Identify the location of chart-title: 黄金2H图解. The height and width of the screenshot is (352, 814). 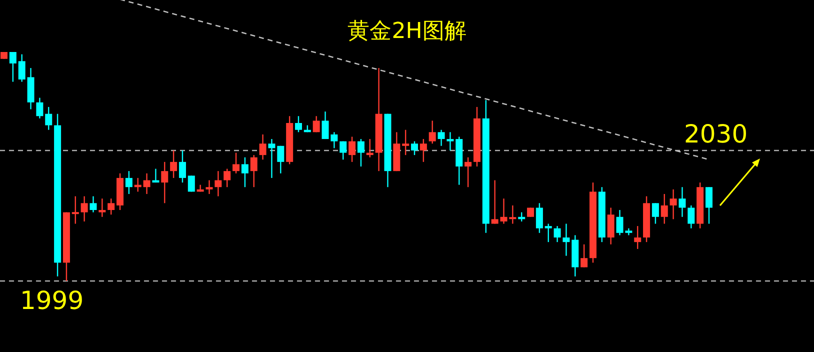
(407, 31).